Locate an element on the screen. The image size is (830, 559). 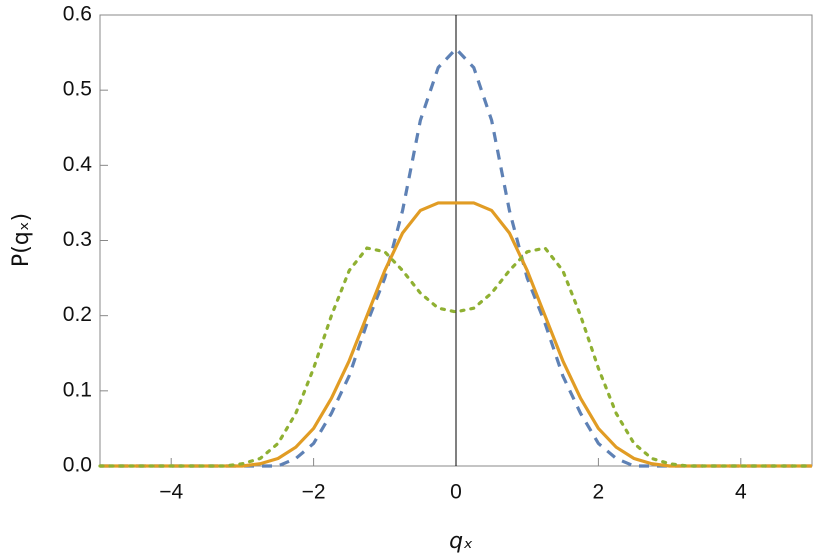
x-tick-label: −4 is located at coordinates (171, 492).